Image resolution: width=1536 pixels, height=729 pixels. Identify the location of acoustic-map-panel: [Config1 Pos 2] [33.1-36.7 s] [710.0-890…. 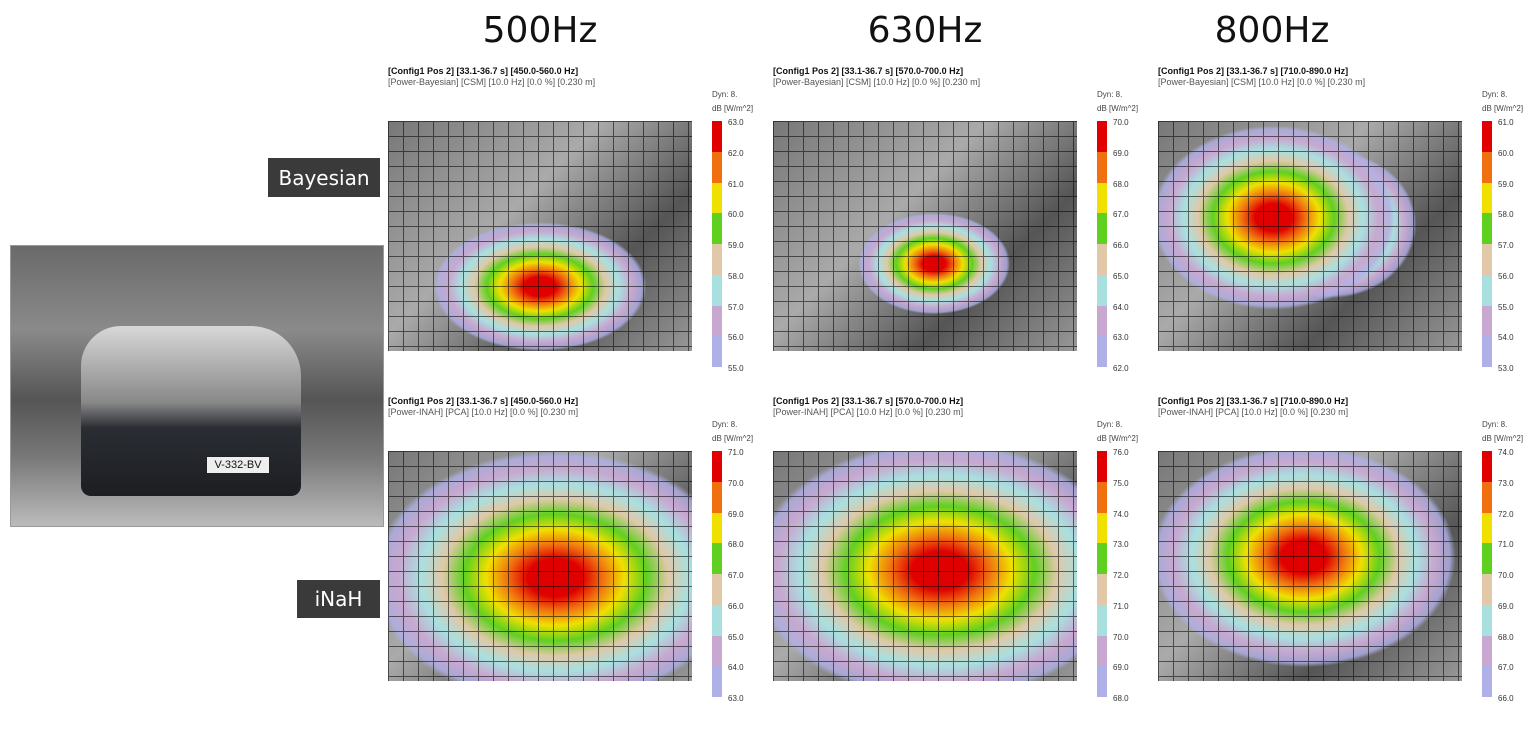
(1347, 551).